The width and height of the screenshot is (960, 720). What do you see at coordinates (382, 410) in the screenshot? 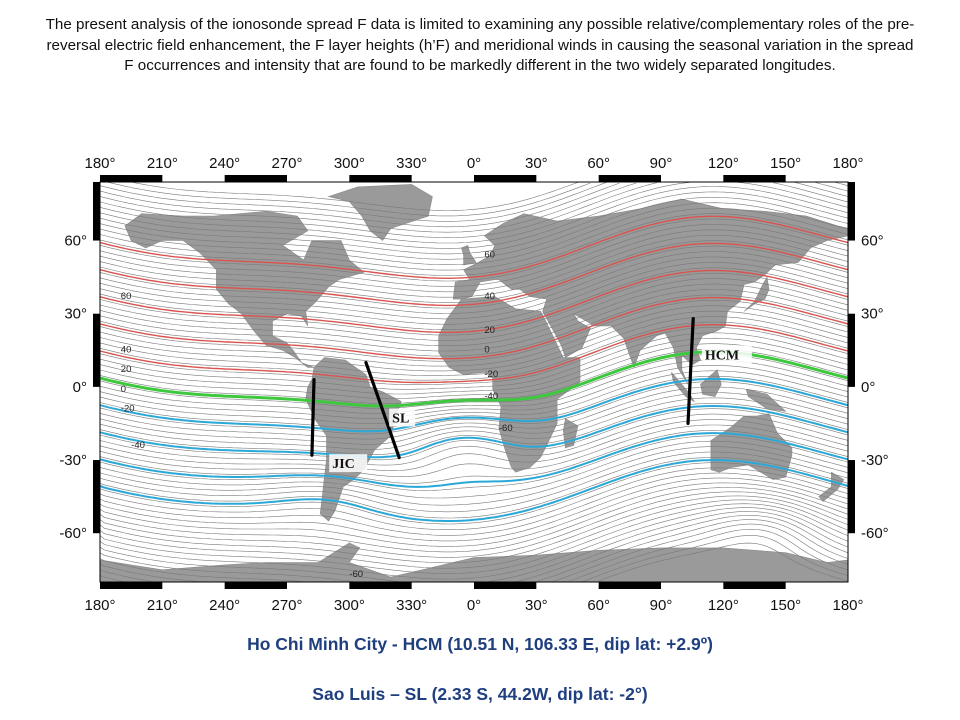
I see `station-line-sl` at bounding box center [382, 410].